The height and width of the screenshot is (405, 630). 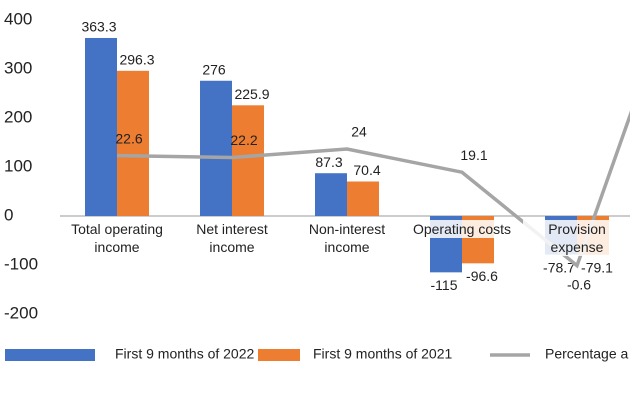 I want to click on line-value-label: -0.6, so click(x=579, y=284).